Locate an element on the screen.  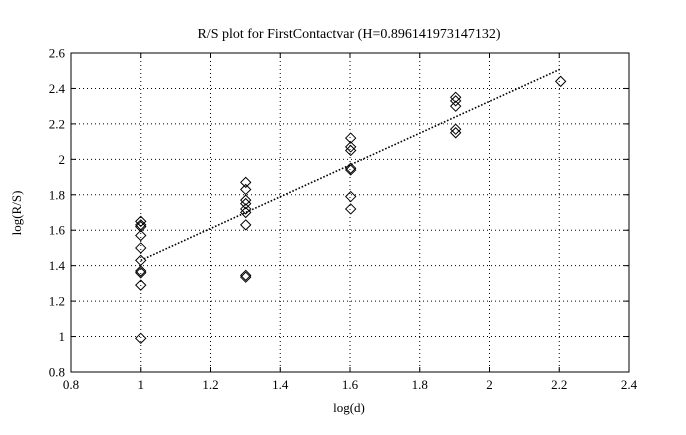
x-tick-label: 1.6 is located at coordinates (350, 384).